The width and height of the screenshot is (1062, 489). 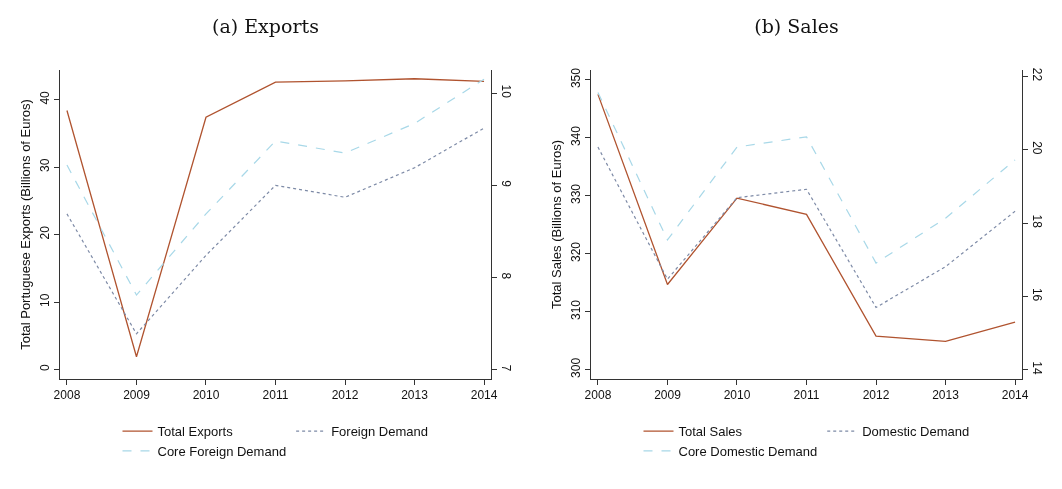 I want to click on legend-label: Domestic Demand, so click(x=916, y=432).